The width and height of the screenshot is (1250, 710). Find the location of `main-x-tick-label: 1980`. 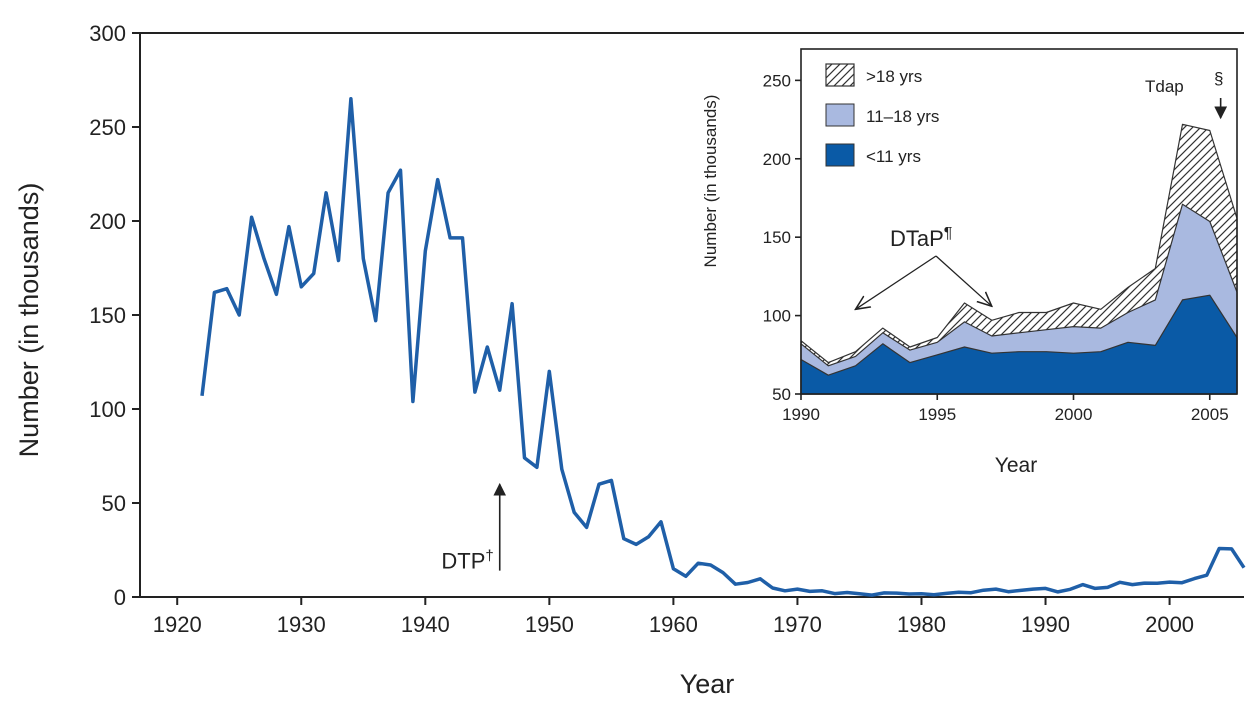

main-x-tick-label: 1980 is located at coordinates (921, 624).